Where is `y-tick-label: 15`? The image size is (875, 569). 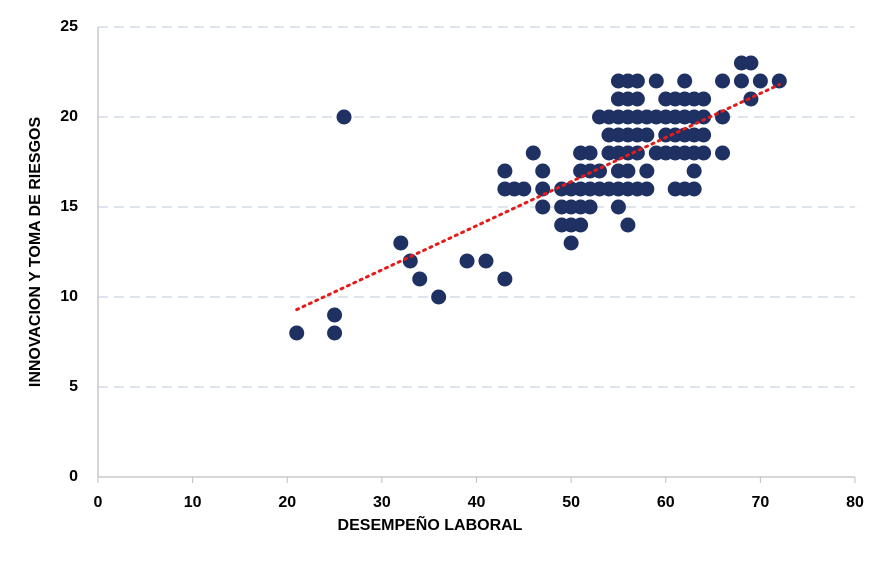
y-tick-label: 15 is located at coordinates (69, 206).